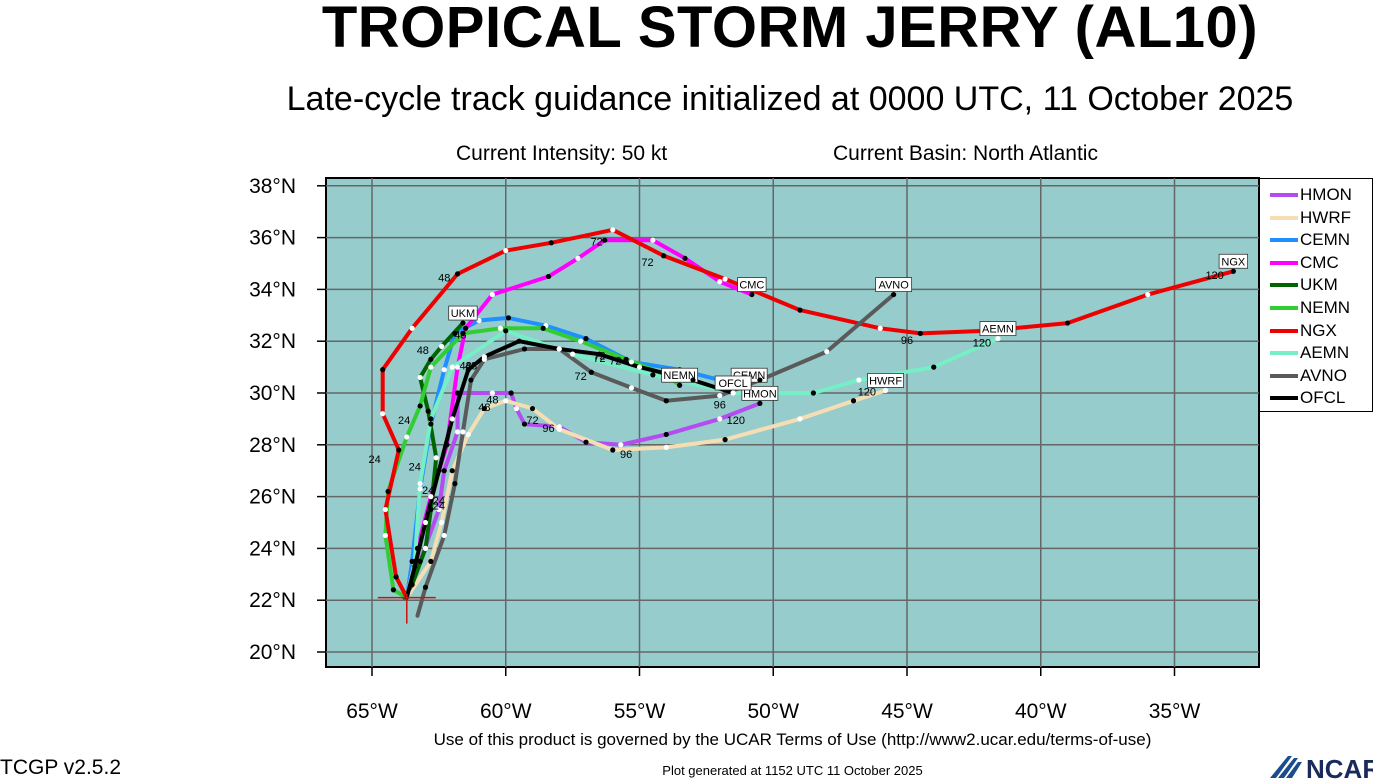 This screenshot has height=780, width=1373. I want to click on lon-tick-label: 55°W, so click(640, 711).